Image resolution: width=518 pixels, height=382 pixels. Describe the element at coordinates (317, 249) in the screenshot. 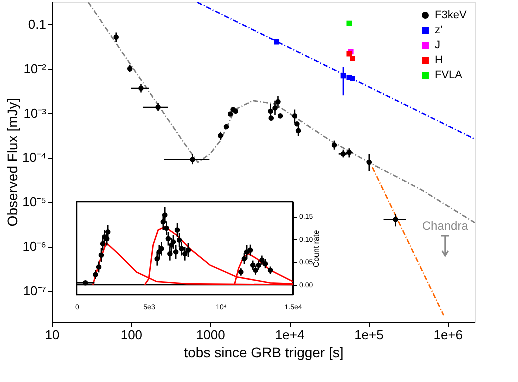

I see `y2-axis-title: Count rate` at that location.